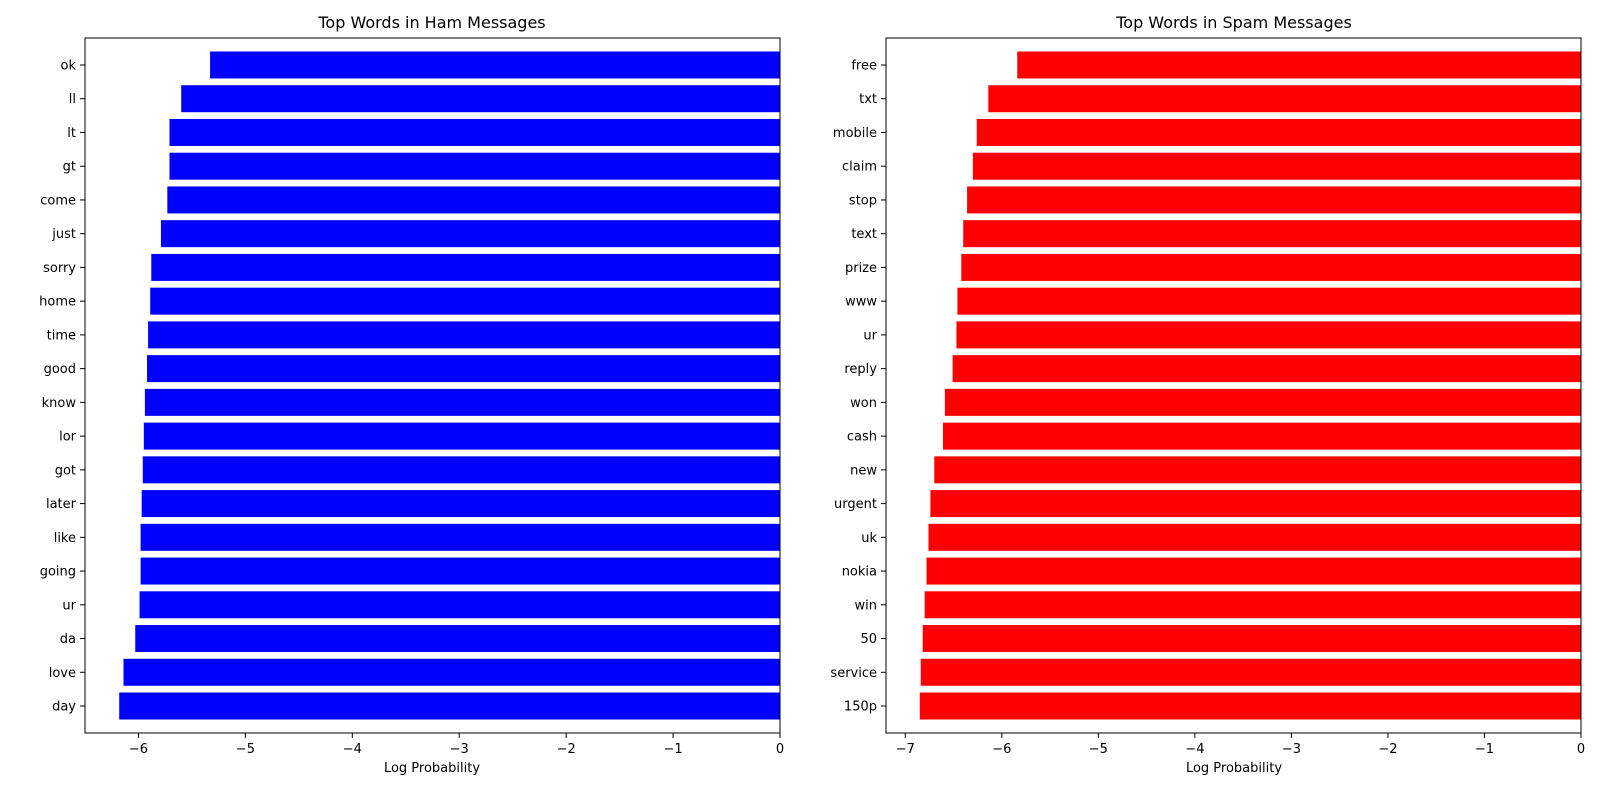 The width and height of the screenshot is (1600, 787). I want to click on spam-category-label-nokia: nokia, so click(859, 572).